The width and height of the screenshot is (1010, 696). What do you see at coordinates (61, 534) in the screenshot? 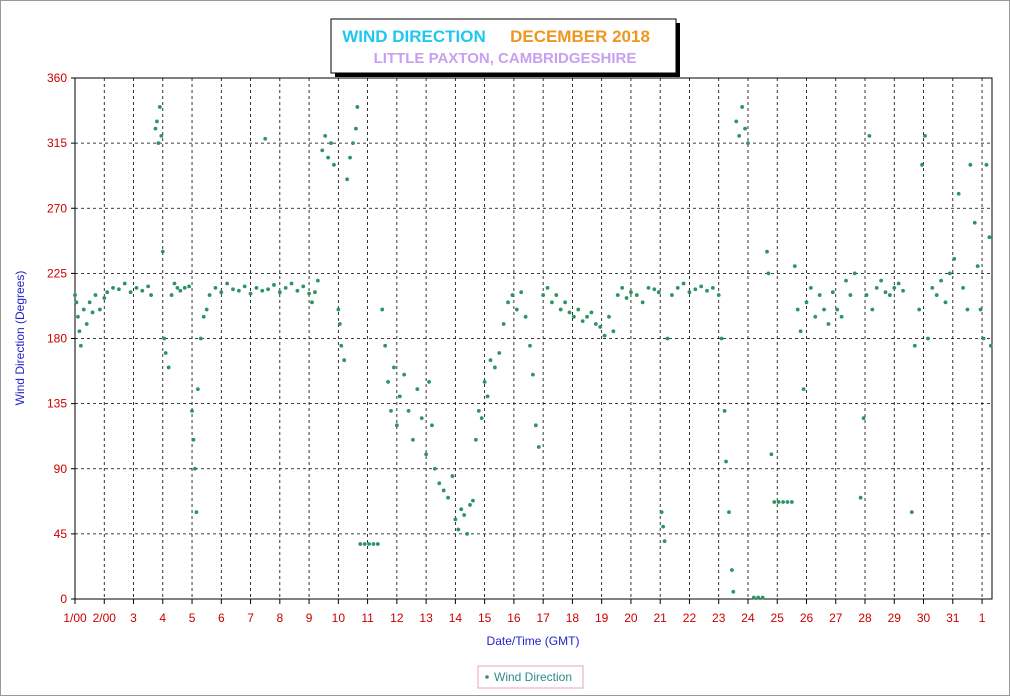
I see `y-tick-label: 45` at bounding box center [61, 534].